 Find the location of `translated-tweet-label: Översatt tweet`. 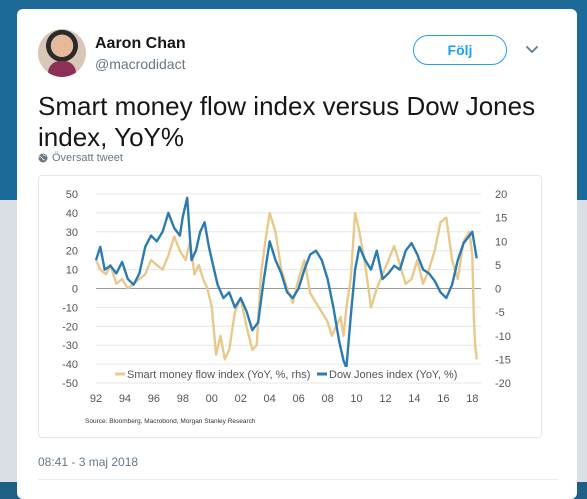

translated-tweet-label: Översatt tweet is located at coordinates (80, 158).